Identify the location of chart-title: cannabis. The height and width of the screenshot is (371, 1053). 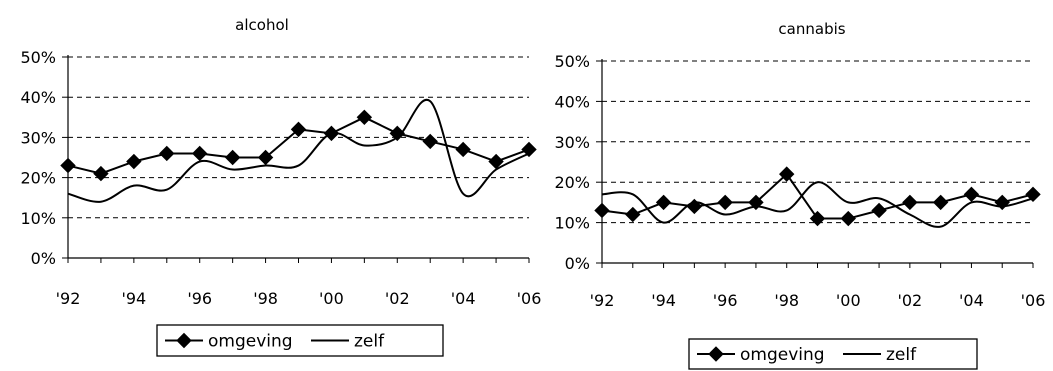
(811, 29).